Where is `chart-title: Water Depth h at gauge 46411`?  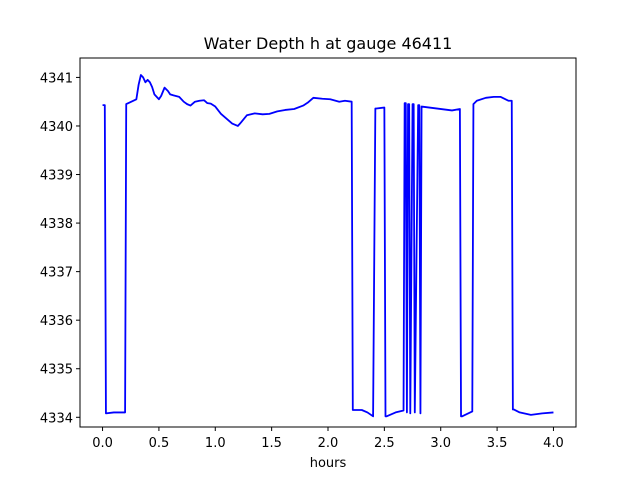
chart-title: Water Depth h at gauge 46411 is located at coordinates (328, 43).